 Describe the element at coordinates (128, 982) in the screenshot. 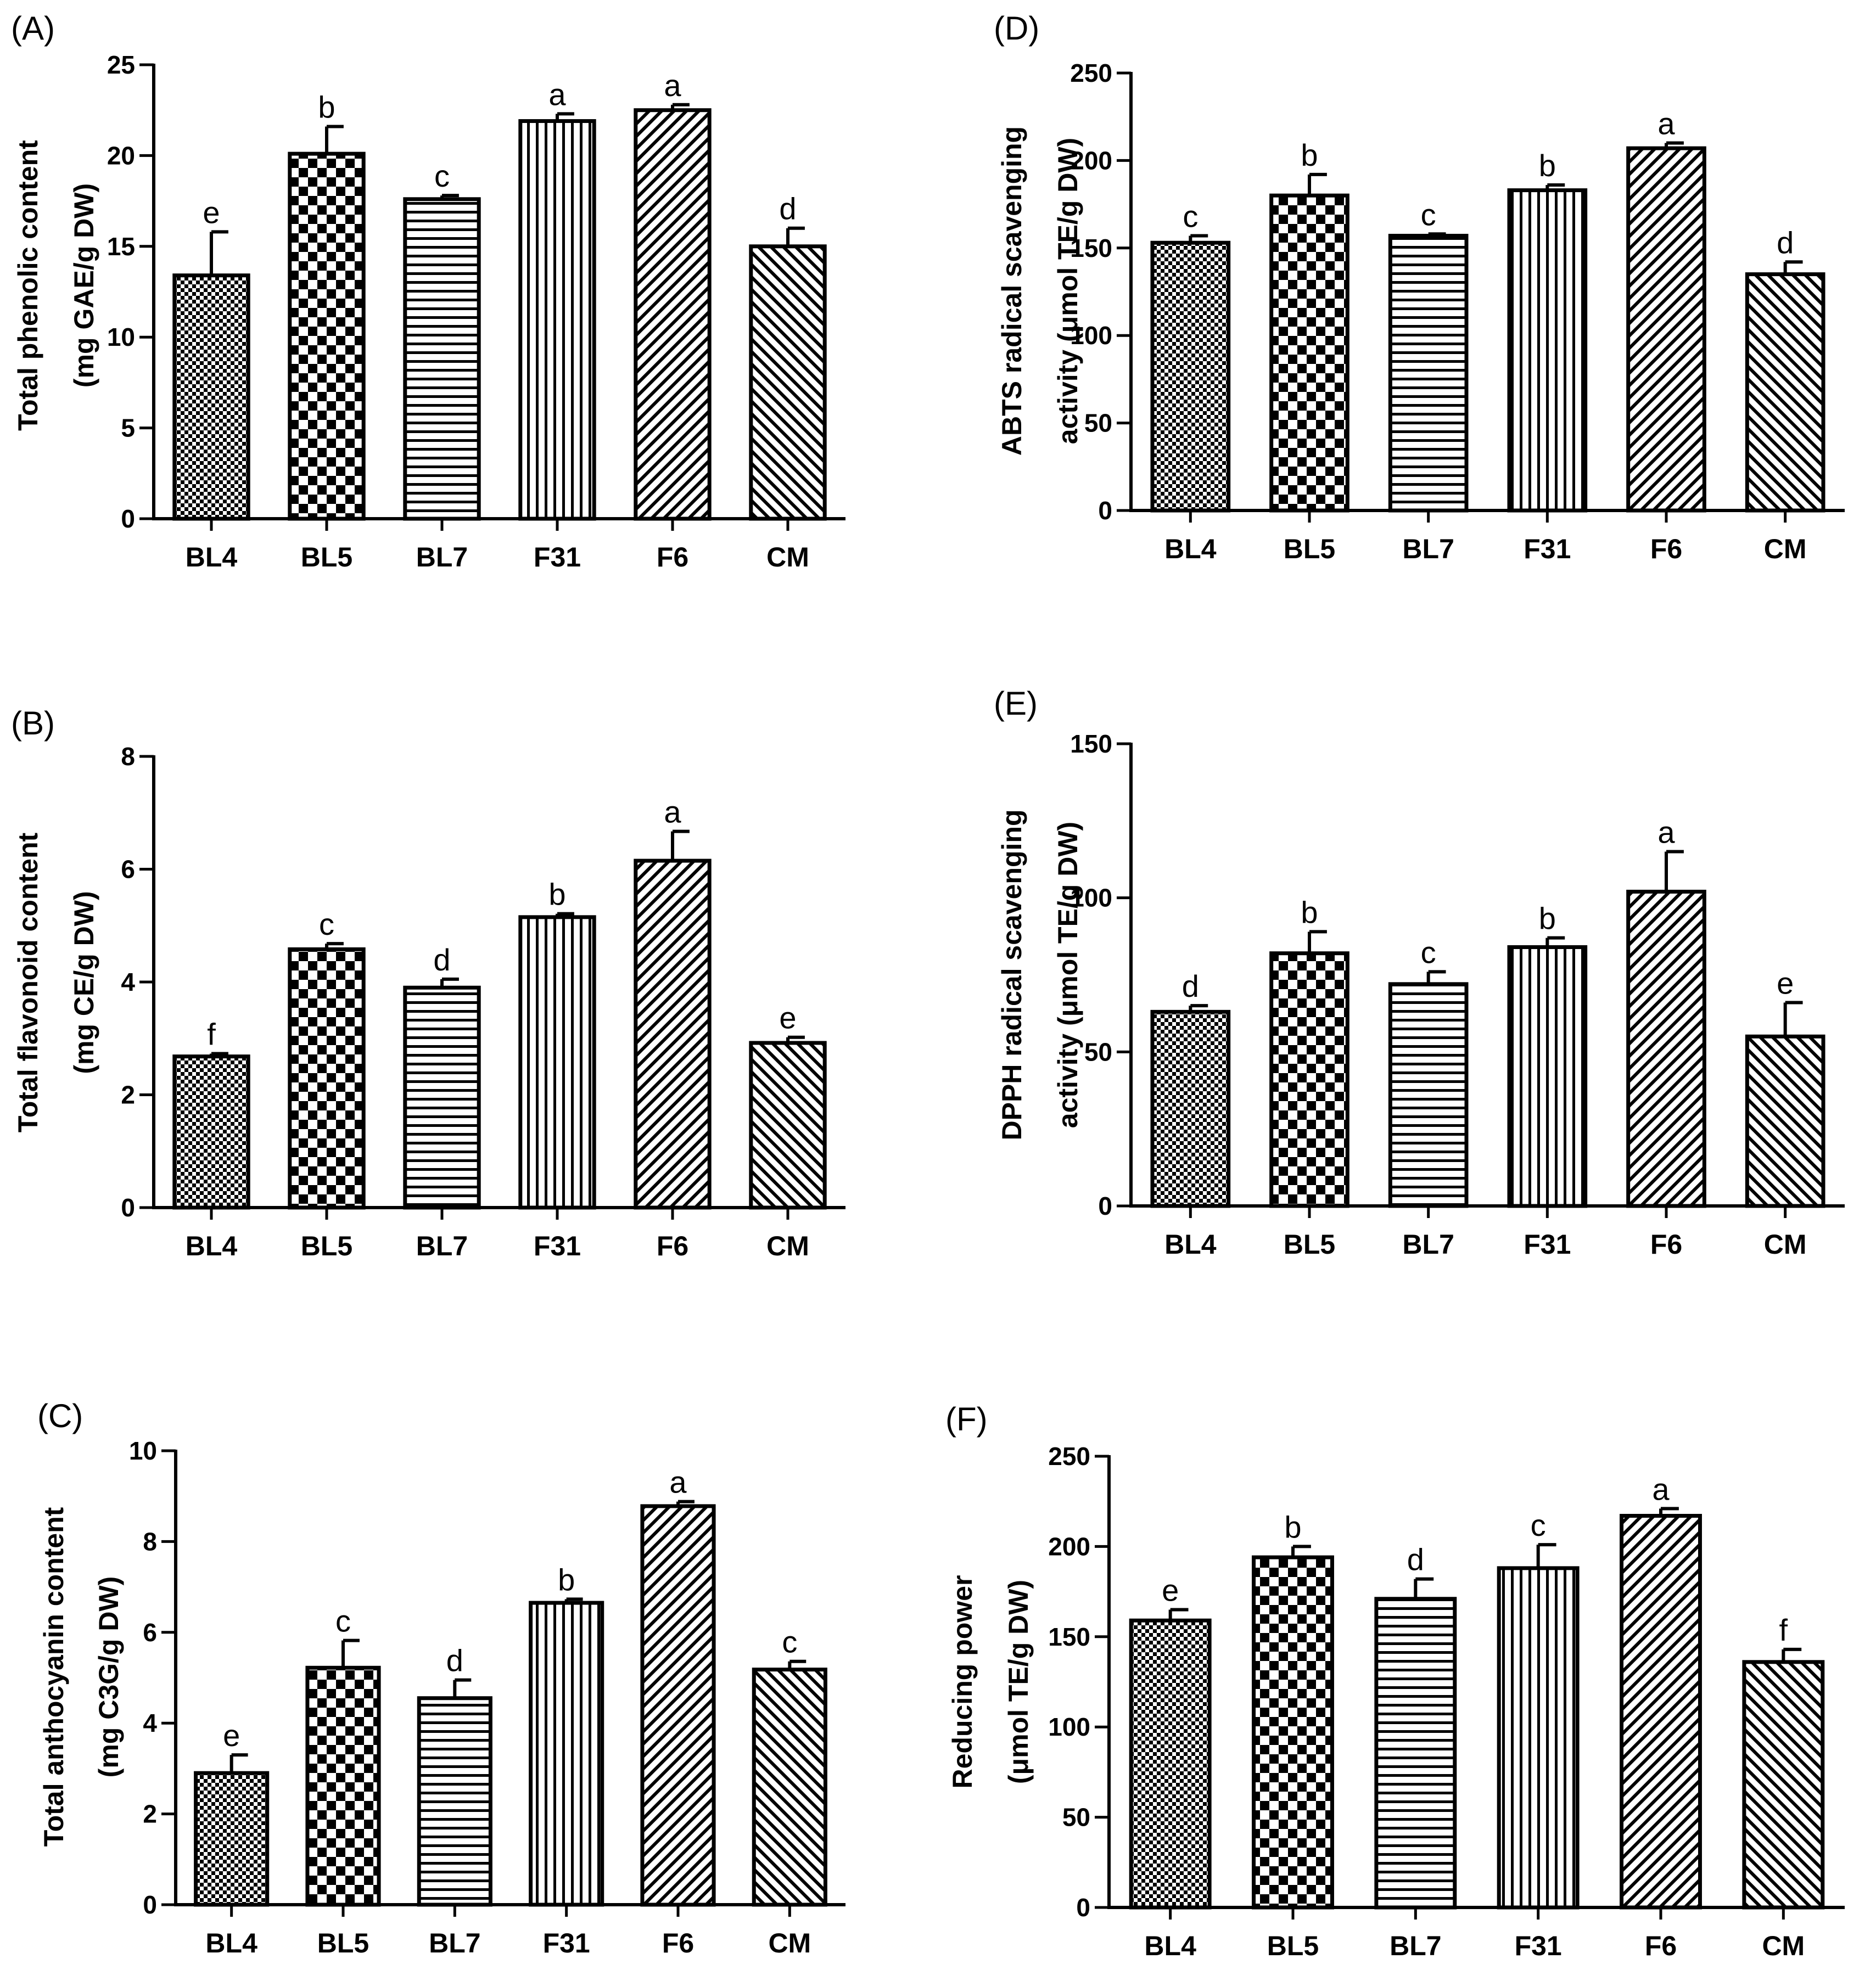

I see `y-tick-label: 4` at that location.